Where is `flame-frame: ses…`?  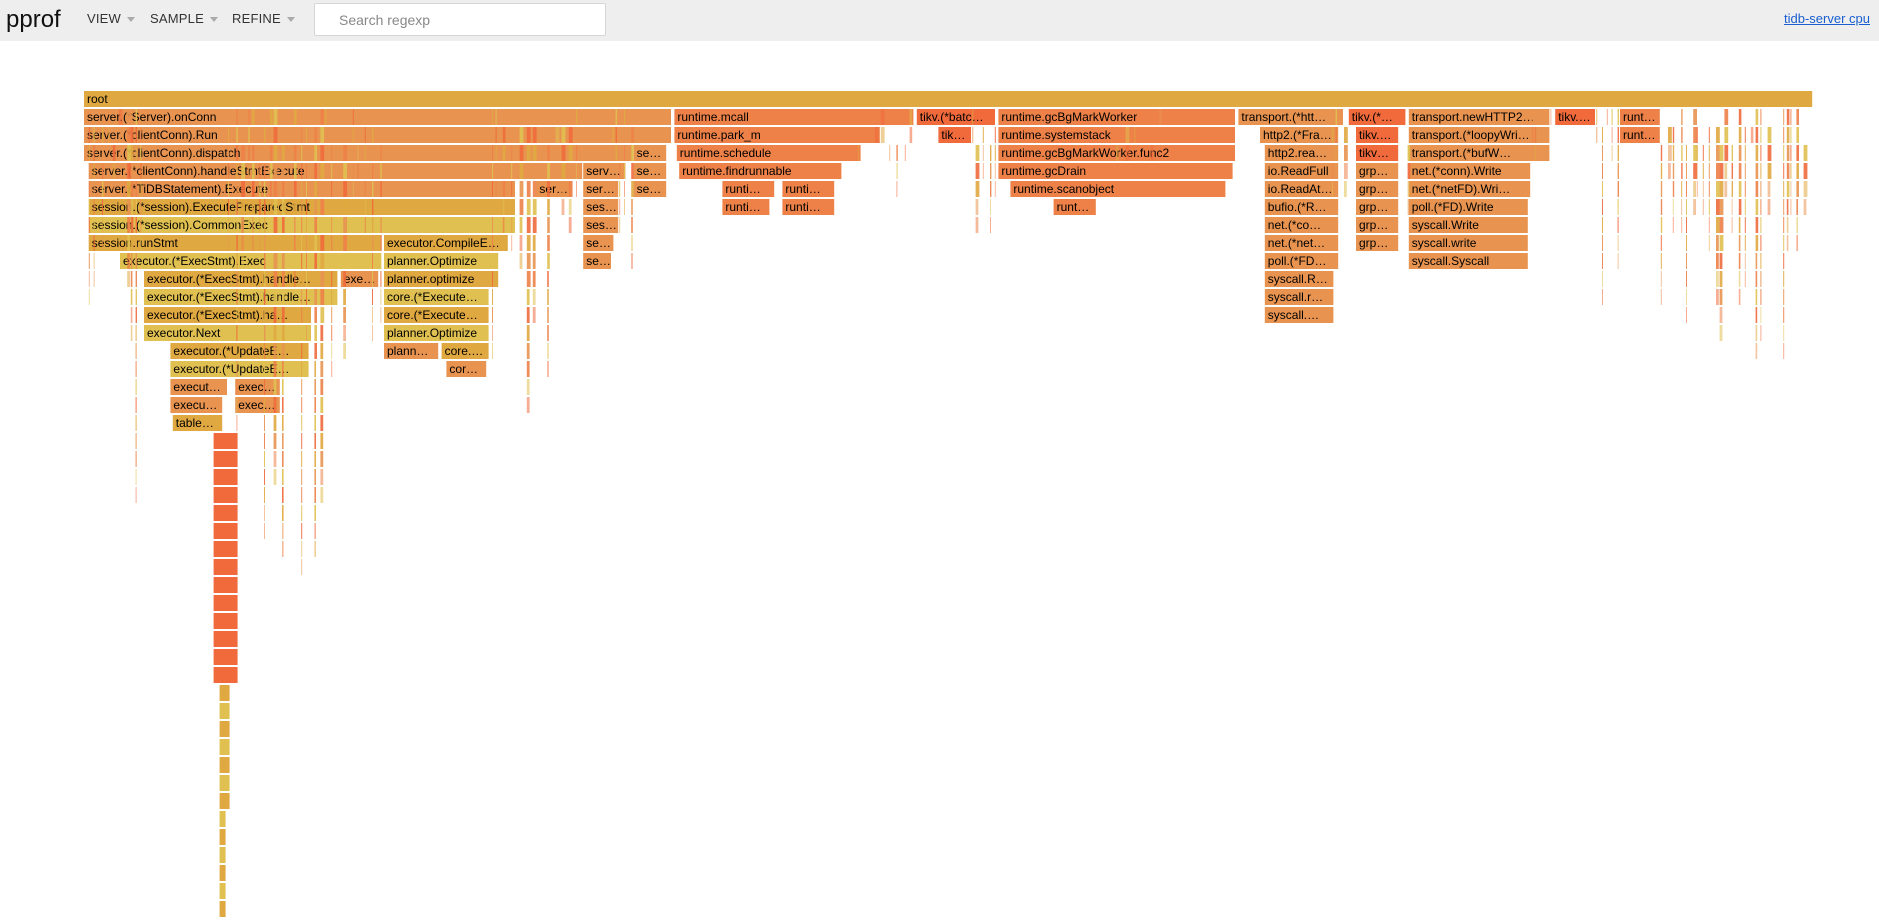
flame-frame: ses… is located at coordinates (601, 225).